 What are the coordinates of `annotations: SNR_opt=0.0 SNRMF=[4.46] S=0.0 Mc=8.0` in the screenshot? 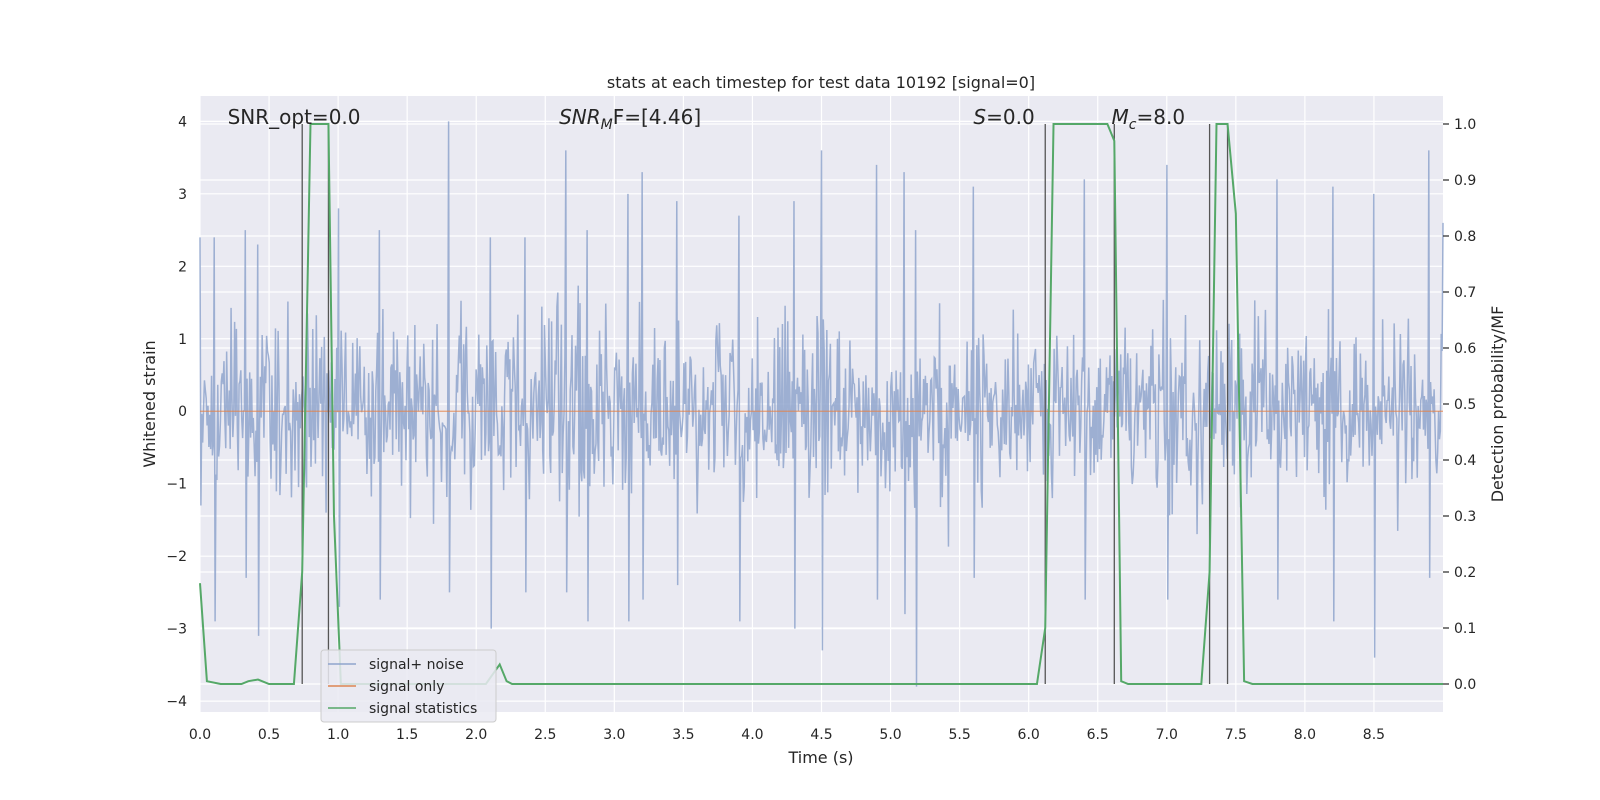 It's located at (706, 119).